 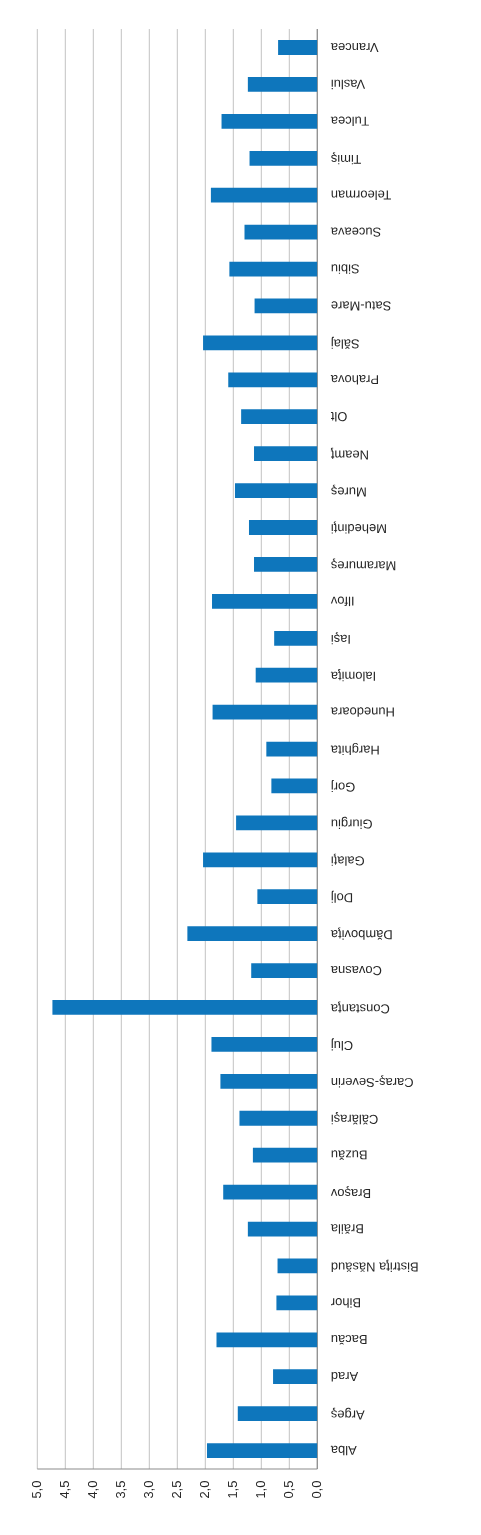 I want to click on y-tick-label: Alba, so click(x=343, y=1450).